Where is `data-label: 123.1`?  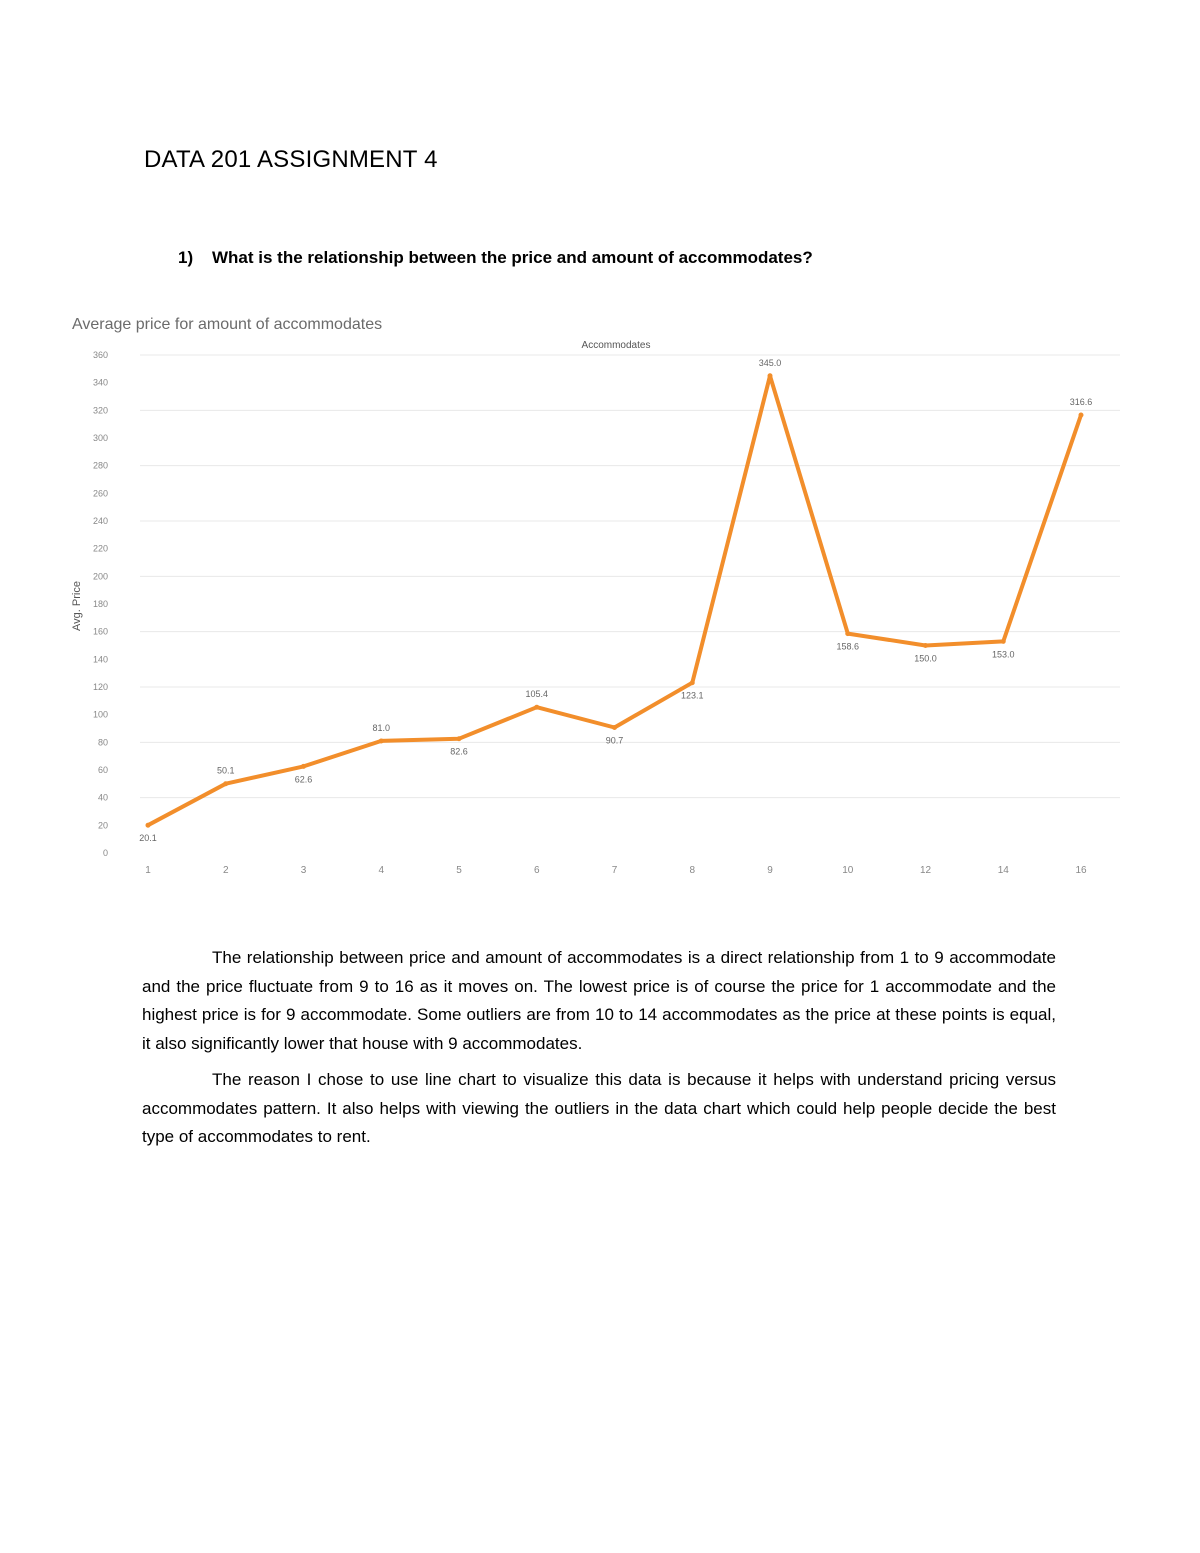 data-label: 123.1 is located at coordinates (692, 696).